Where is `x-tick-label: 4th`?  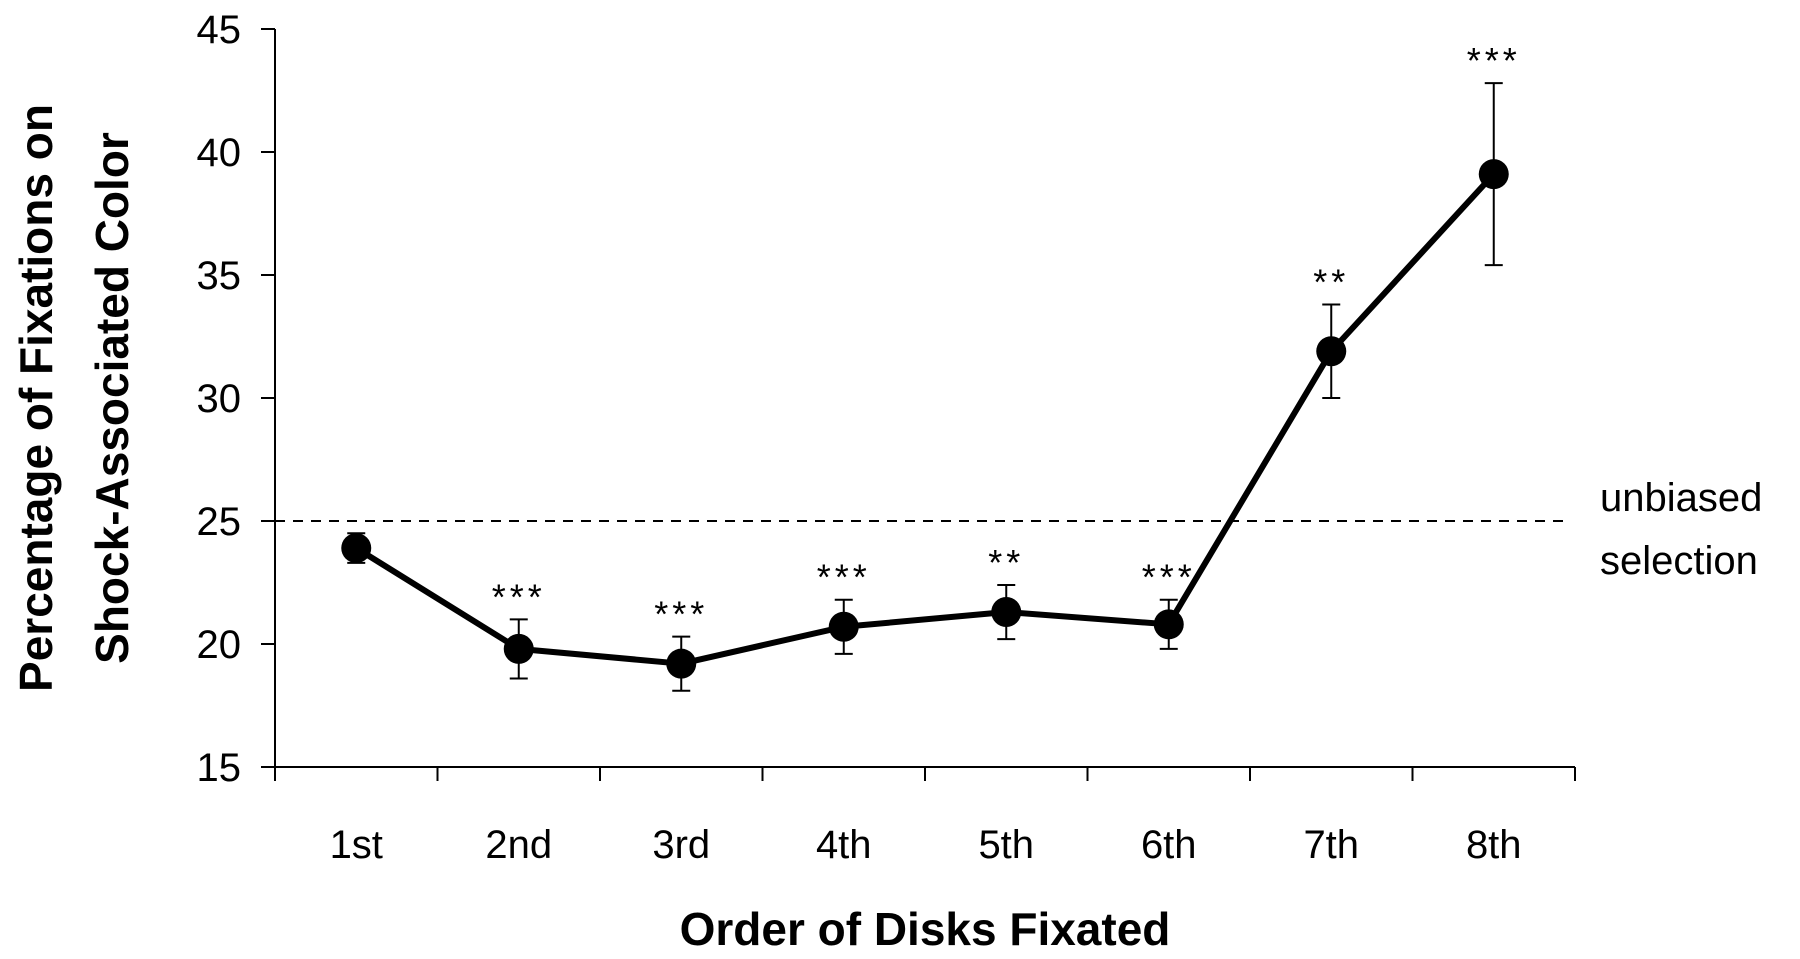
x-tick-label: 4th is located at coordinates (844, 845).